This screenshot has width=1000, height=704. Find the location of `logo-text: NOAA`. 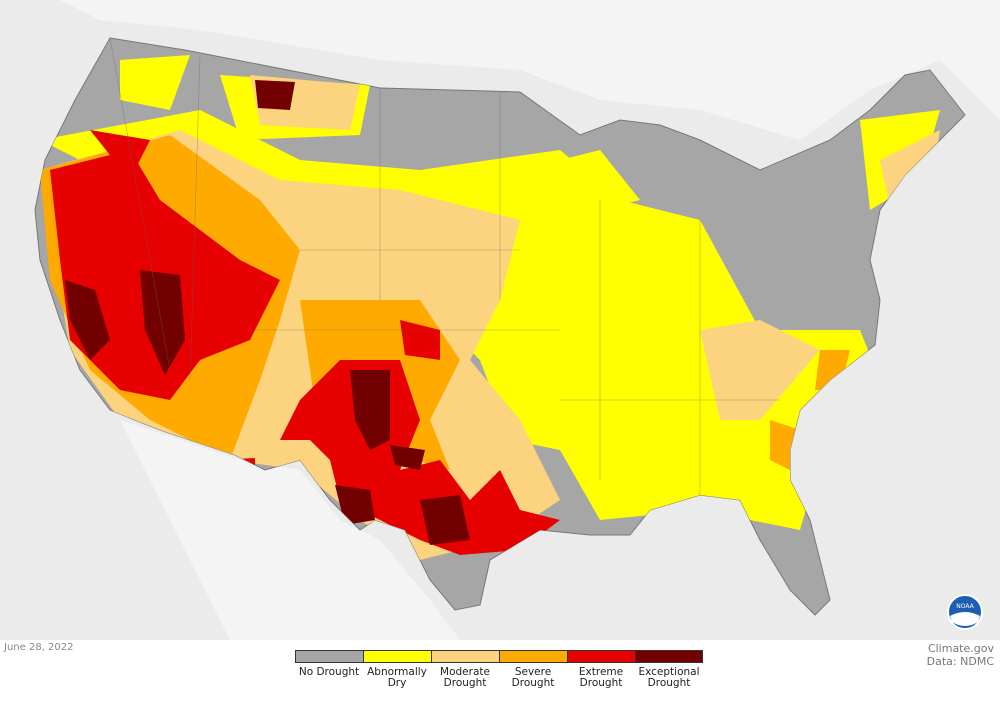

logo-text: NOAA is located at coordinates (965, 606).